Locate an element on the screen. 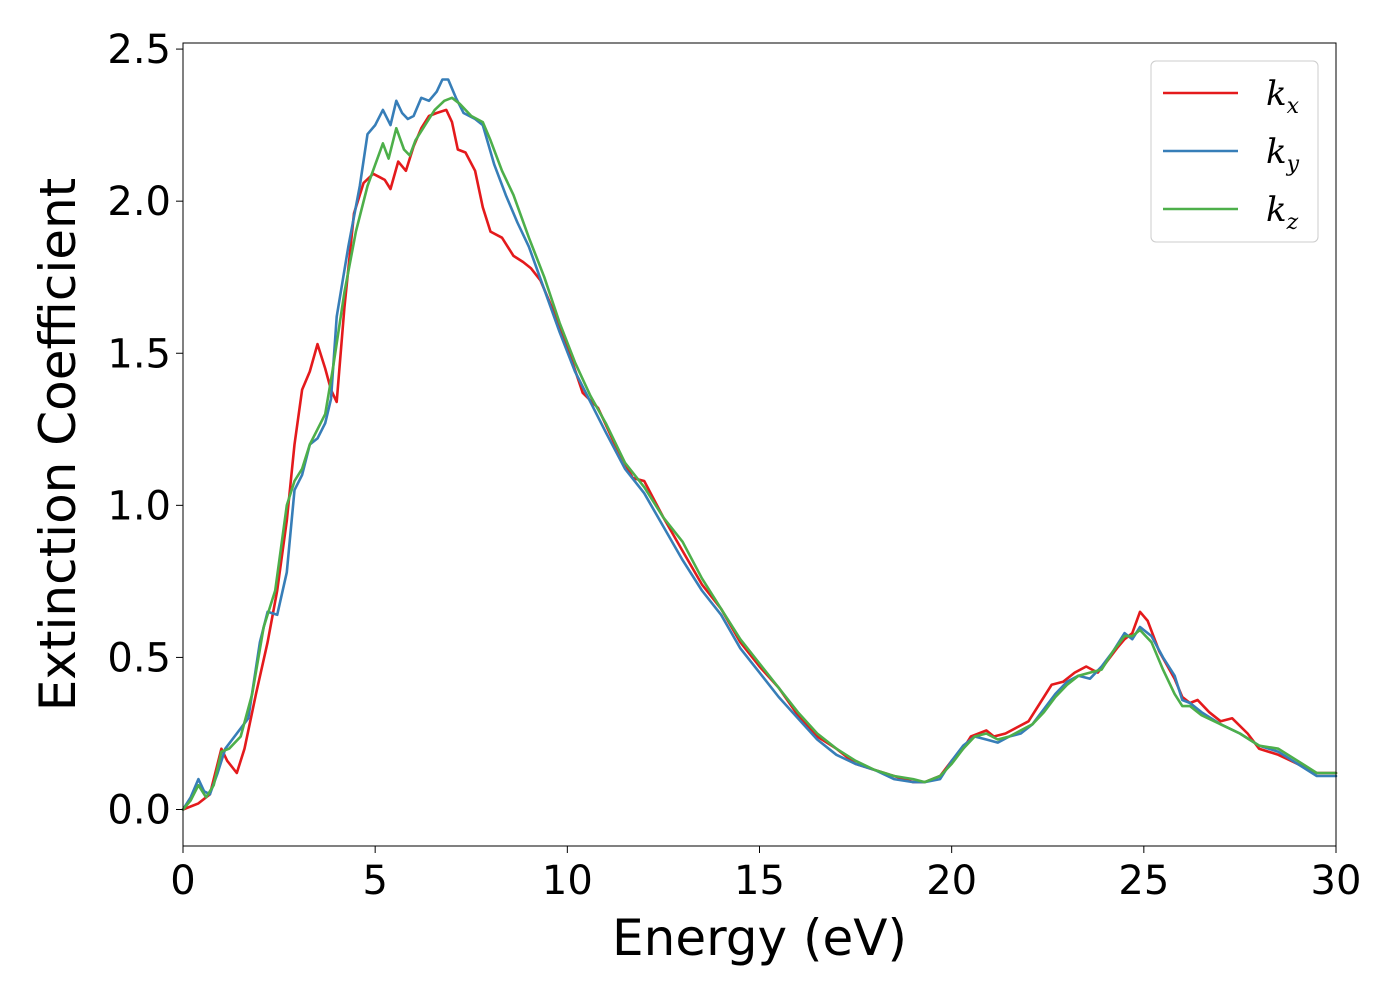 This screenshot has height=1000, width=1400. x-axis: 0 5 10 15 20 25 30 is located at coordinates (765, 875).